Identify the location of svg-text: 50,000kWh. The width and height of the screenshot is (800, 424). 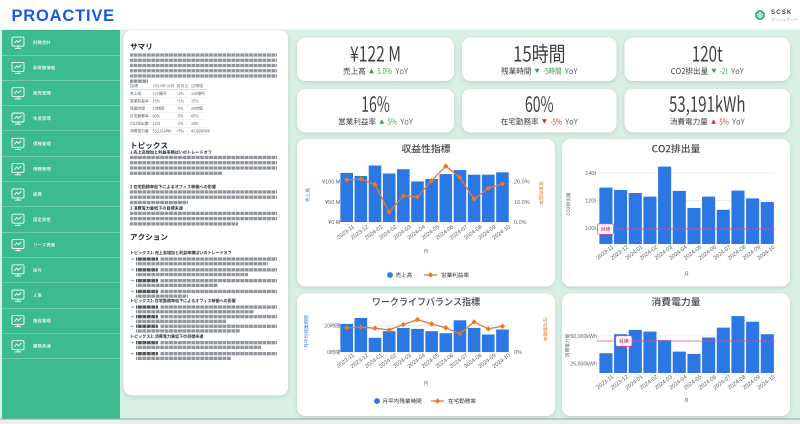
(583, 337).